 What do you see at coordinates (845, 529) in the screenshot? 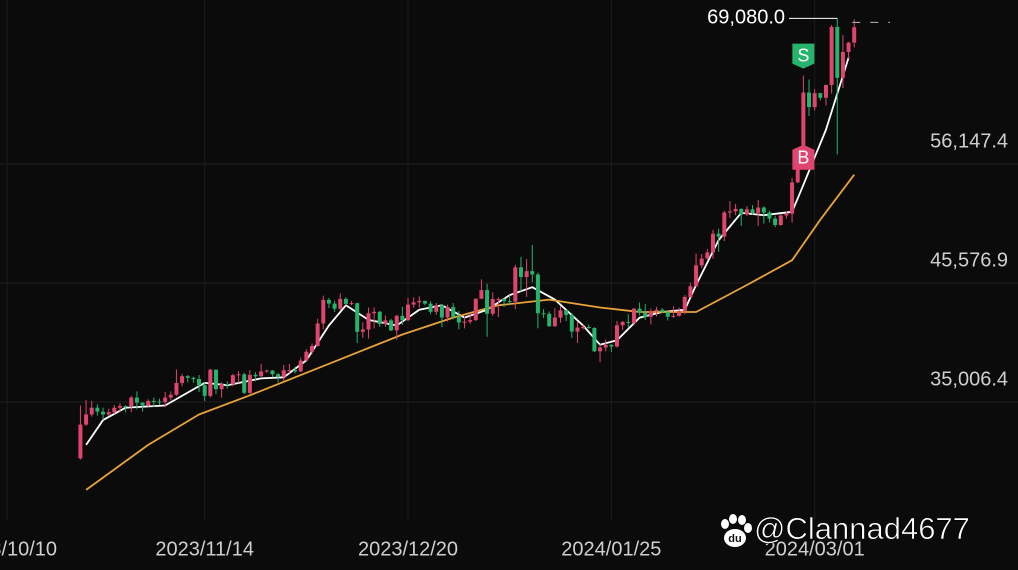
I see `watermark: du @Clannad4677` at bounding box center [845, 529].